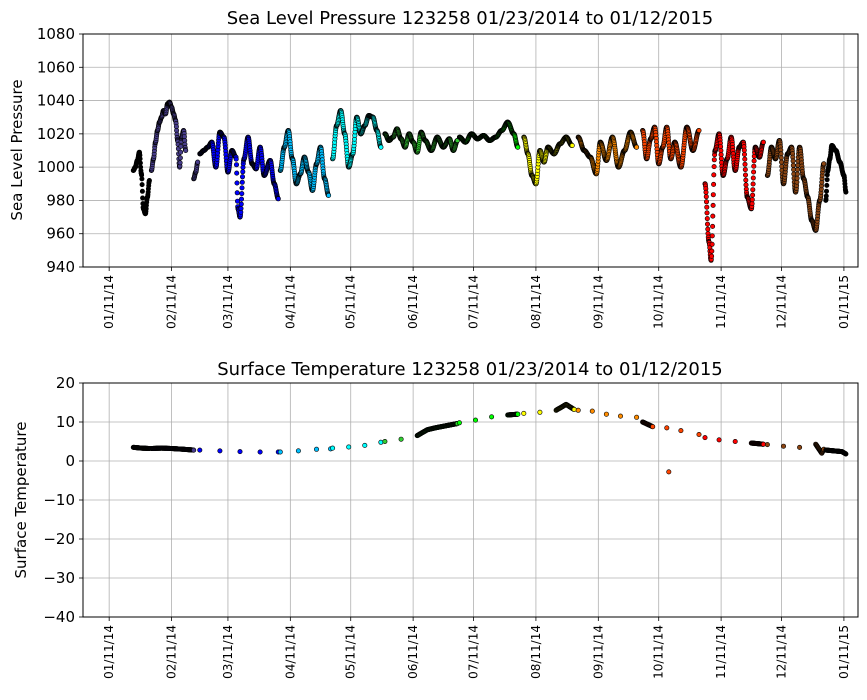  I want to click on pressure-x-tick-label: 03/11/14, so click(228, 302).